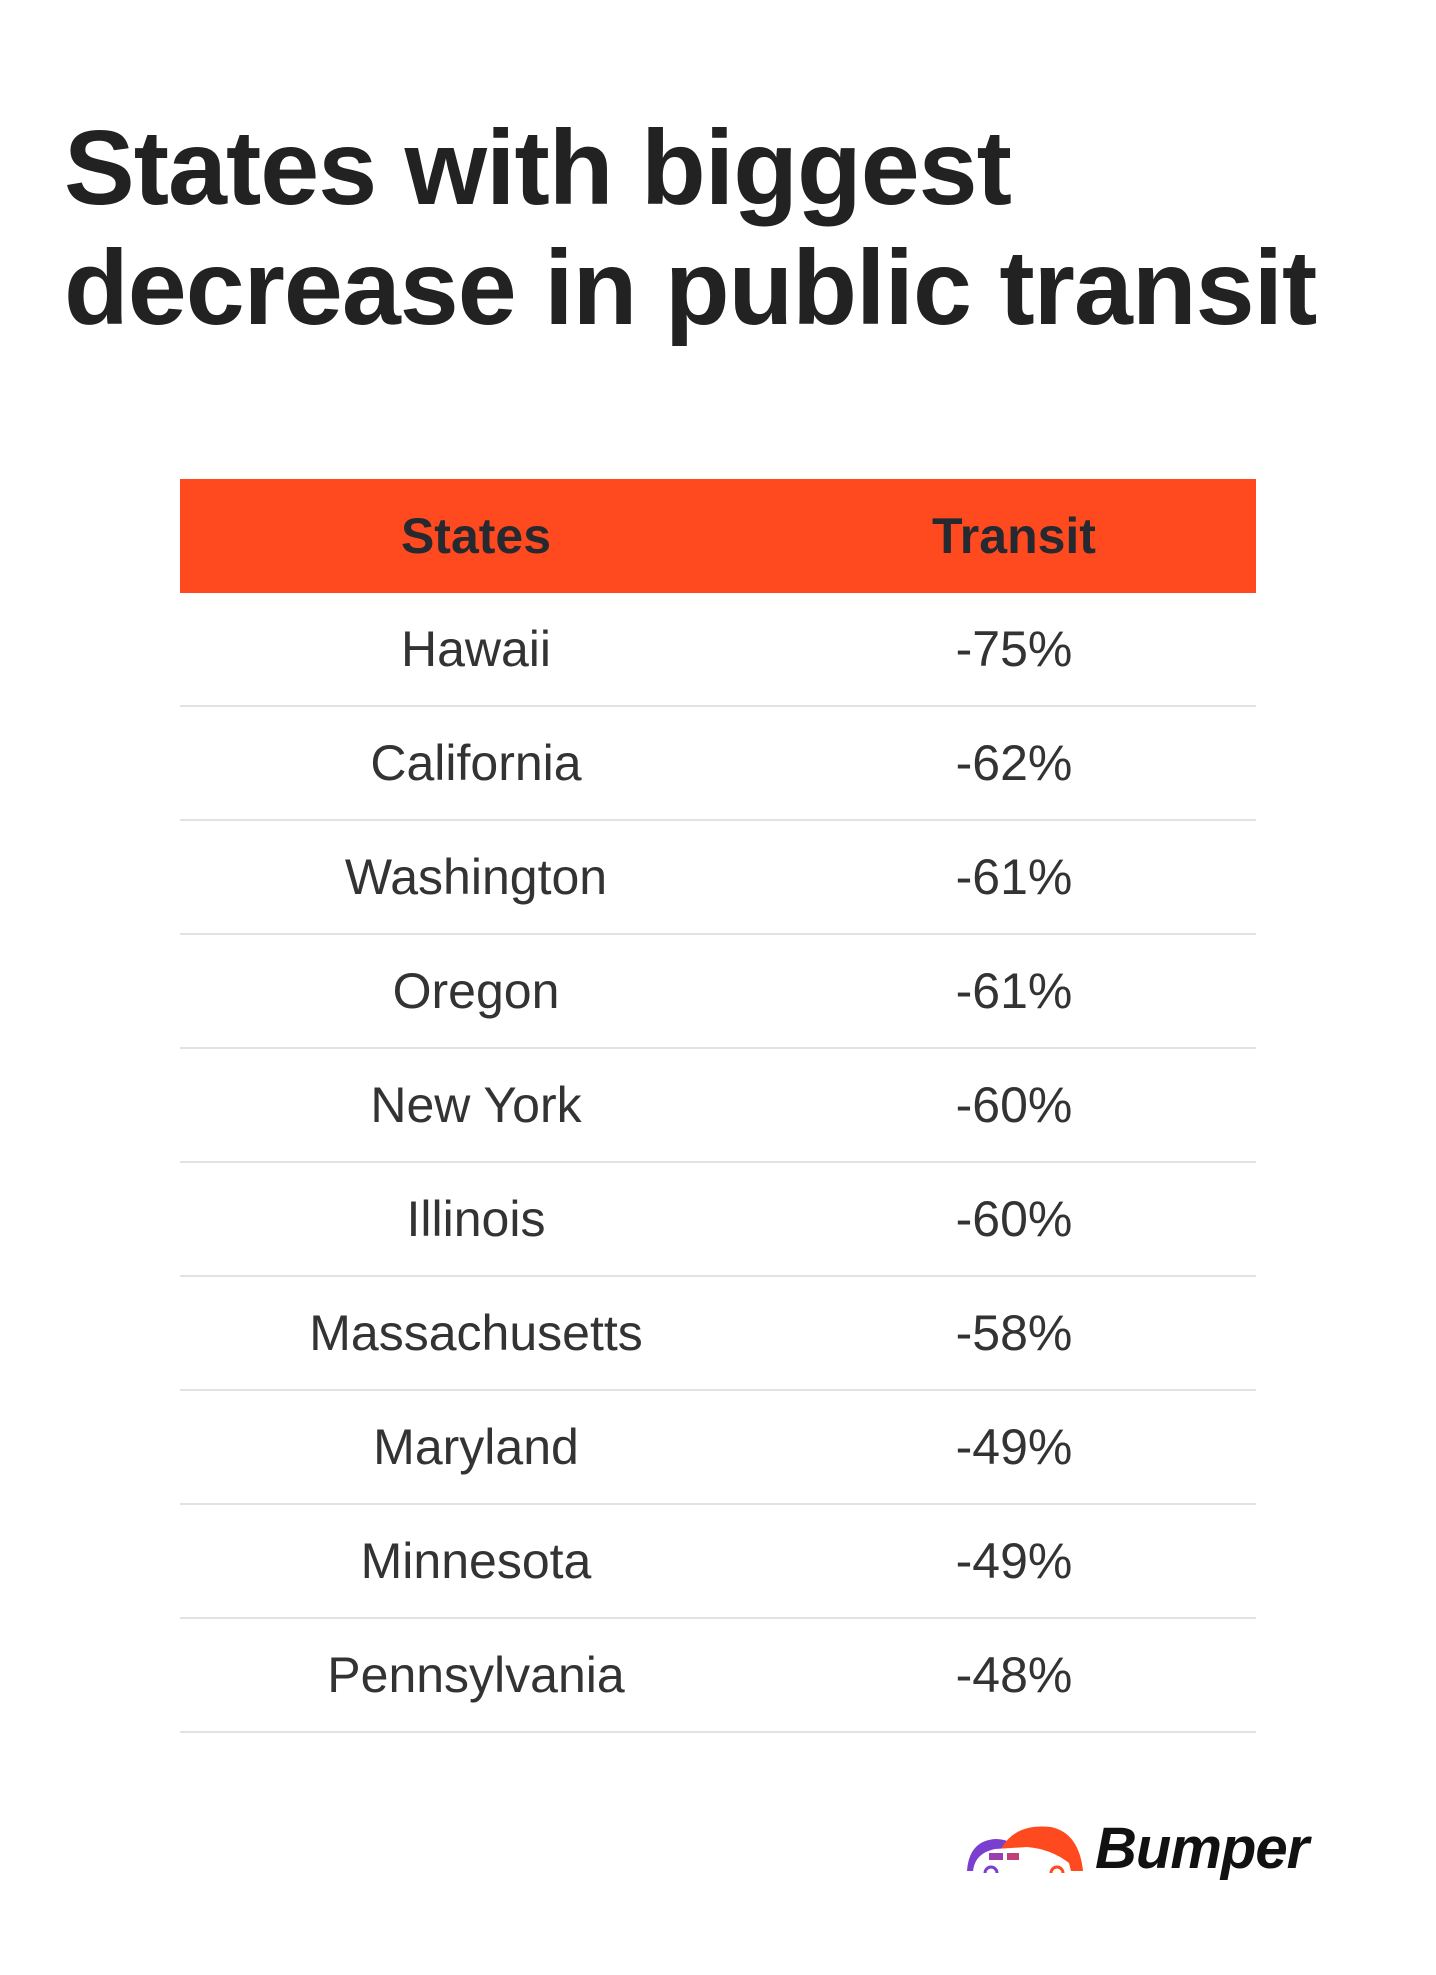 The image size is (1436, 1975). What do you see at coordinates (476, 1561) in the screenshot?
I see `state-cell: Minnesota` at bounding box center [476, 1561].